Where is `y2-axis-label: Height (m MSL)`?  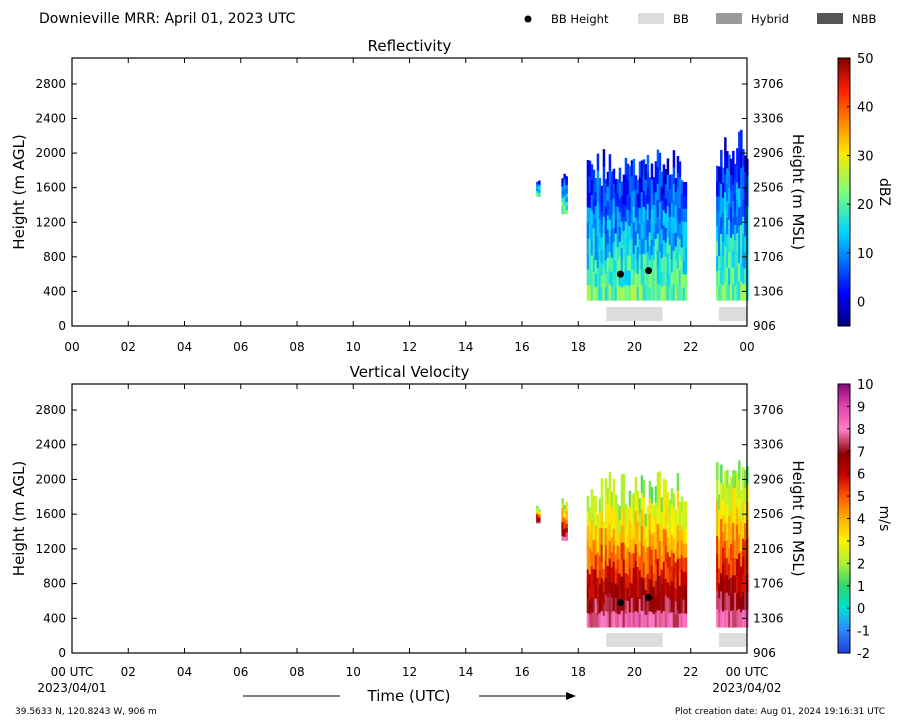 y2-axis-label: Height (m MSL) is located at coordinates (798, 518).